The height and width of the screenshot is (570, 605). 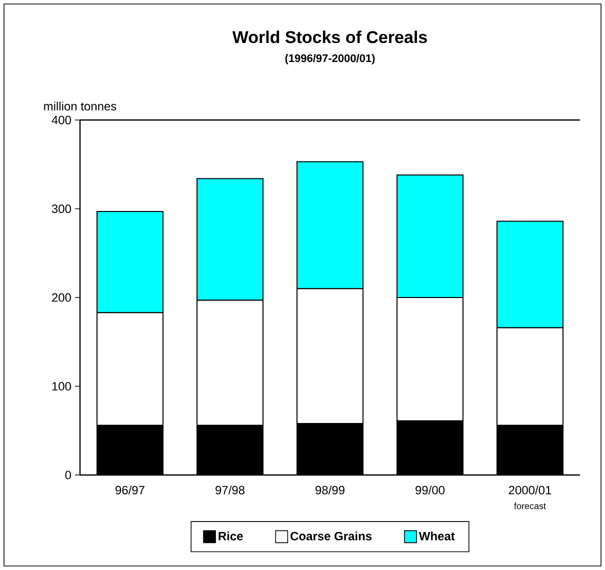 What do you see at coordinates (130, 490) in the screenshot?
I see `x-tick-label: 96/97` at bounding box center [130, 490].